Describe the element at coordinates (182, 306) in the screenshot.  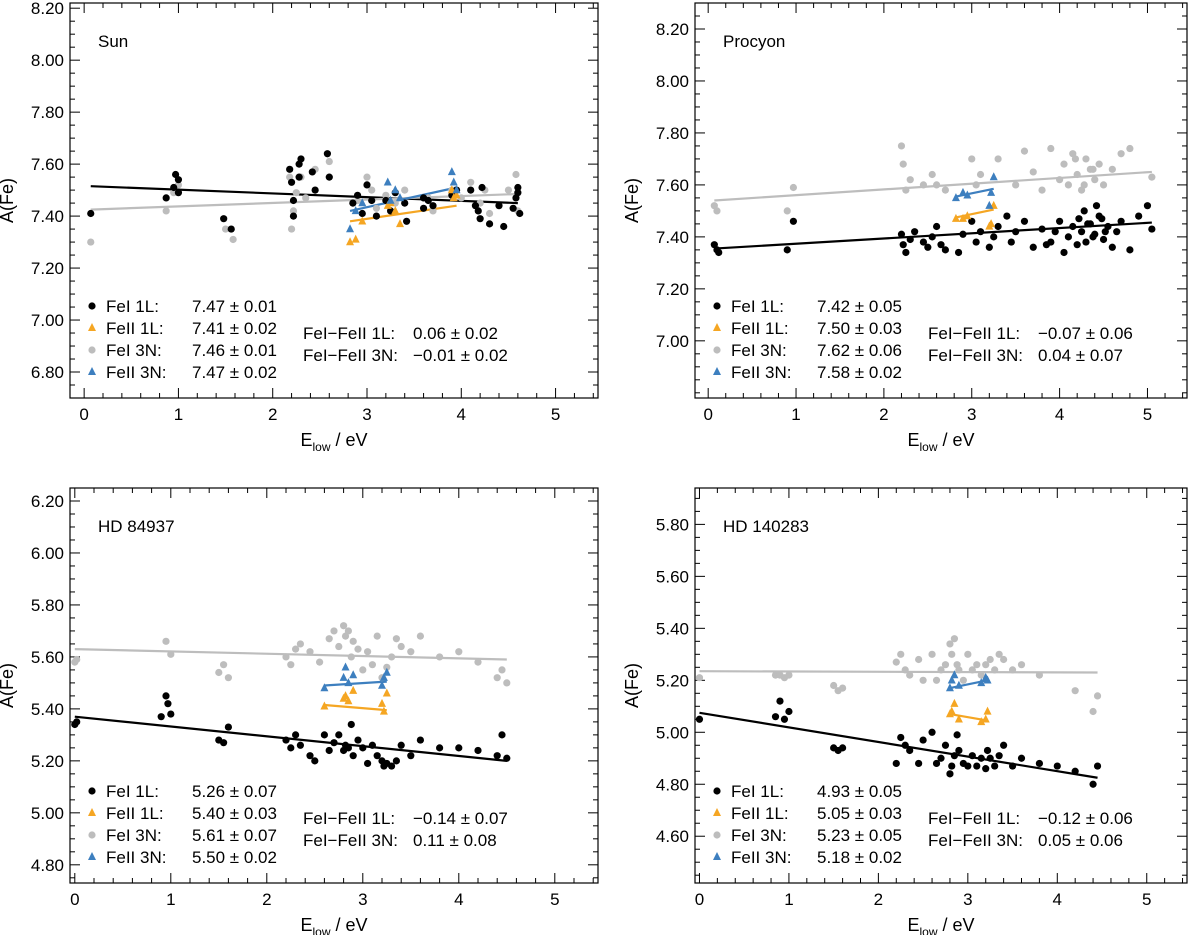
I see `legend-entry-fei-1l: FeI 1L: 7.47 ± 0.01` at that location.